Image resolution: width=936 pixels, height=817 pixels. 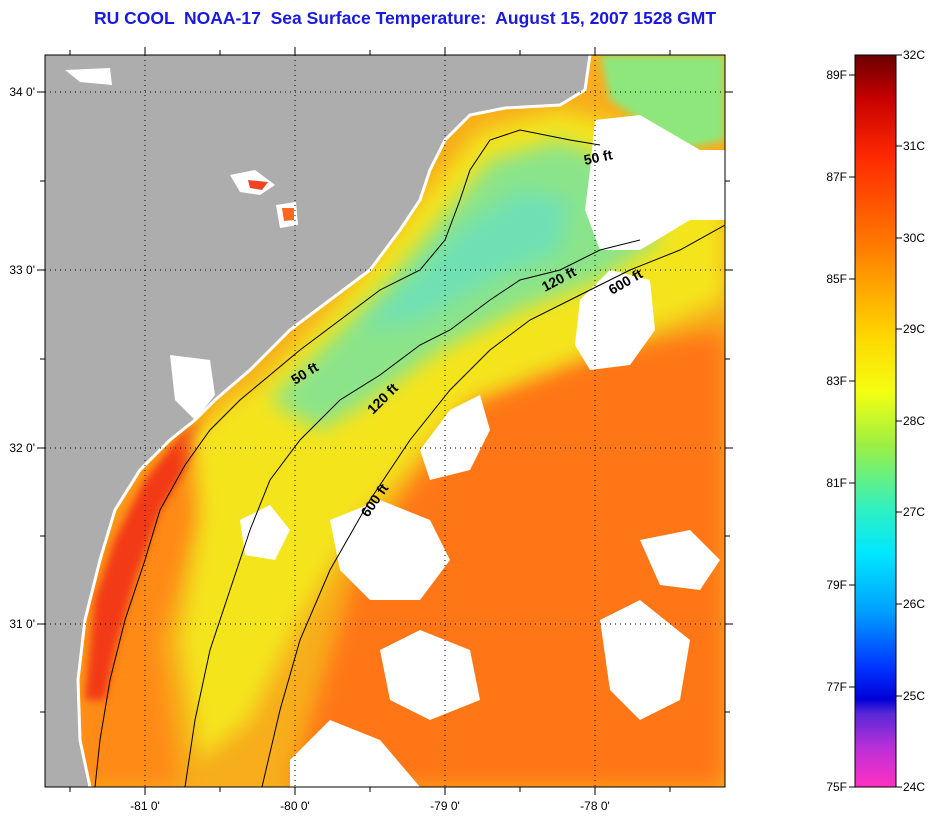 What do you see at coordinates (914, 696) in the screenshot?
I see `cb-c-25: 25C` at bounding box center [914, 696].